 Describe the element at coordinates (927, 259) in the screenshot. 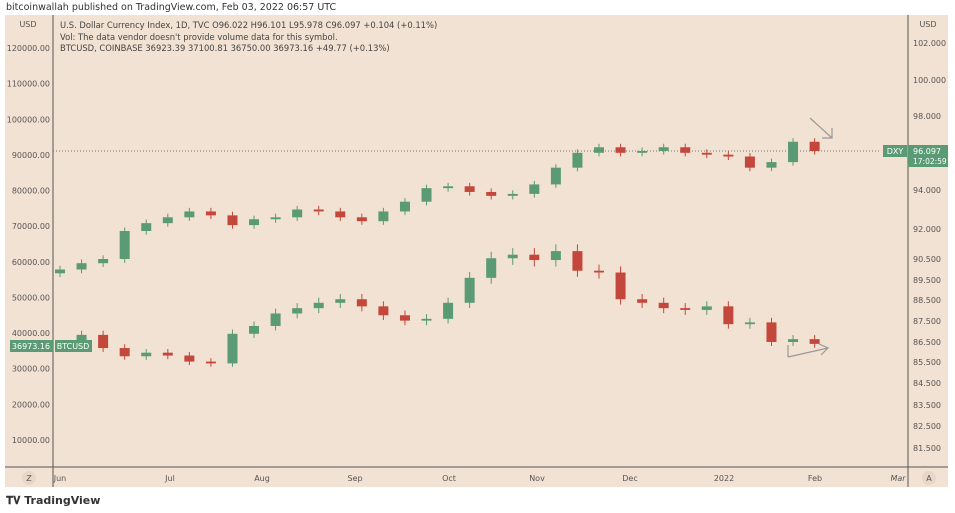

I see `right-tick-label: 90.500` at that location.